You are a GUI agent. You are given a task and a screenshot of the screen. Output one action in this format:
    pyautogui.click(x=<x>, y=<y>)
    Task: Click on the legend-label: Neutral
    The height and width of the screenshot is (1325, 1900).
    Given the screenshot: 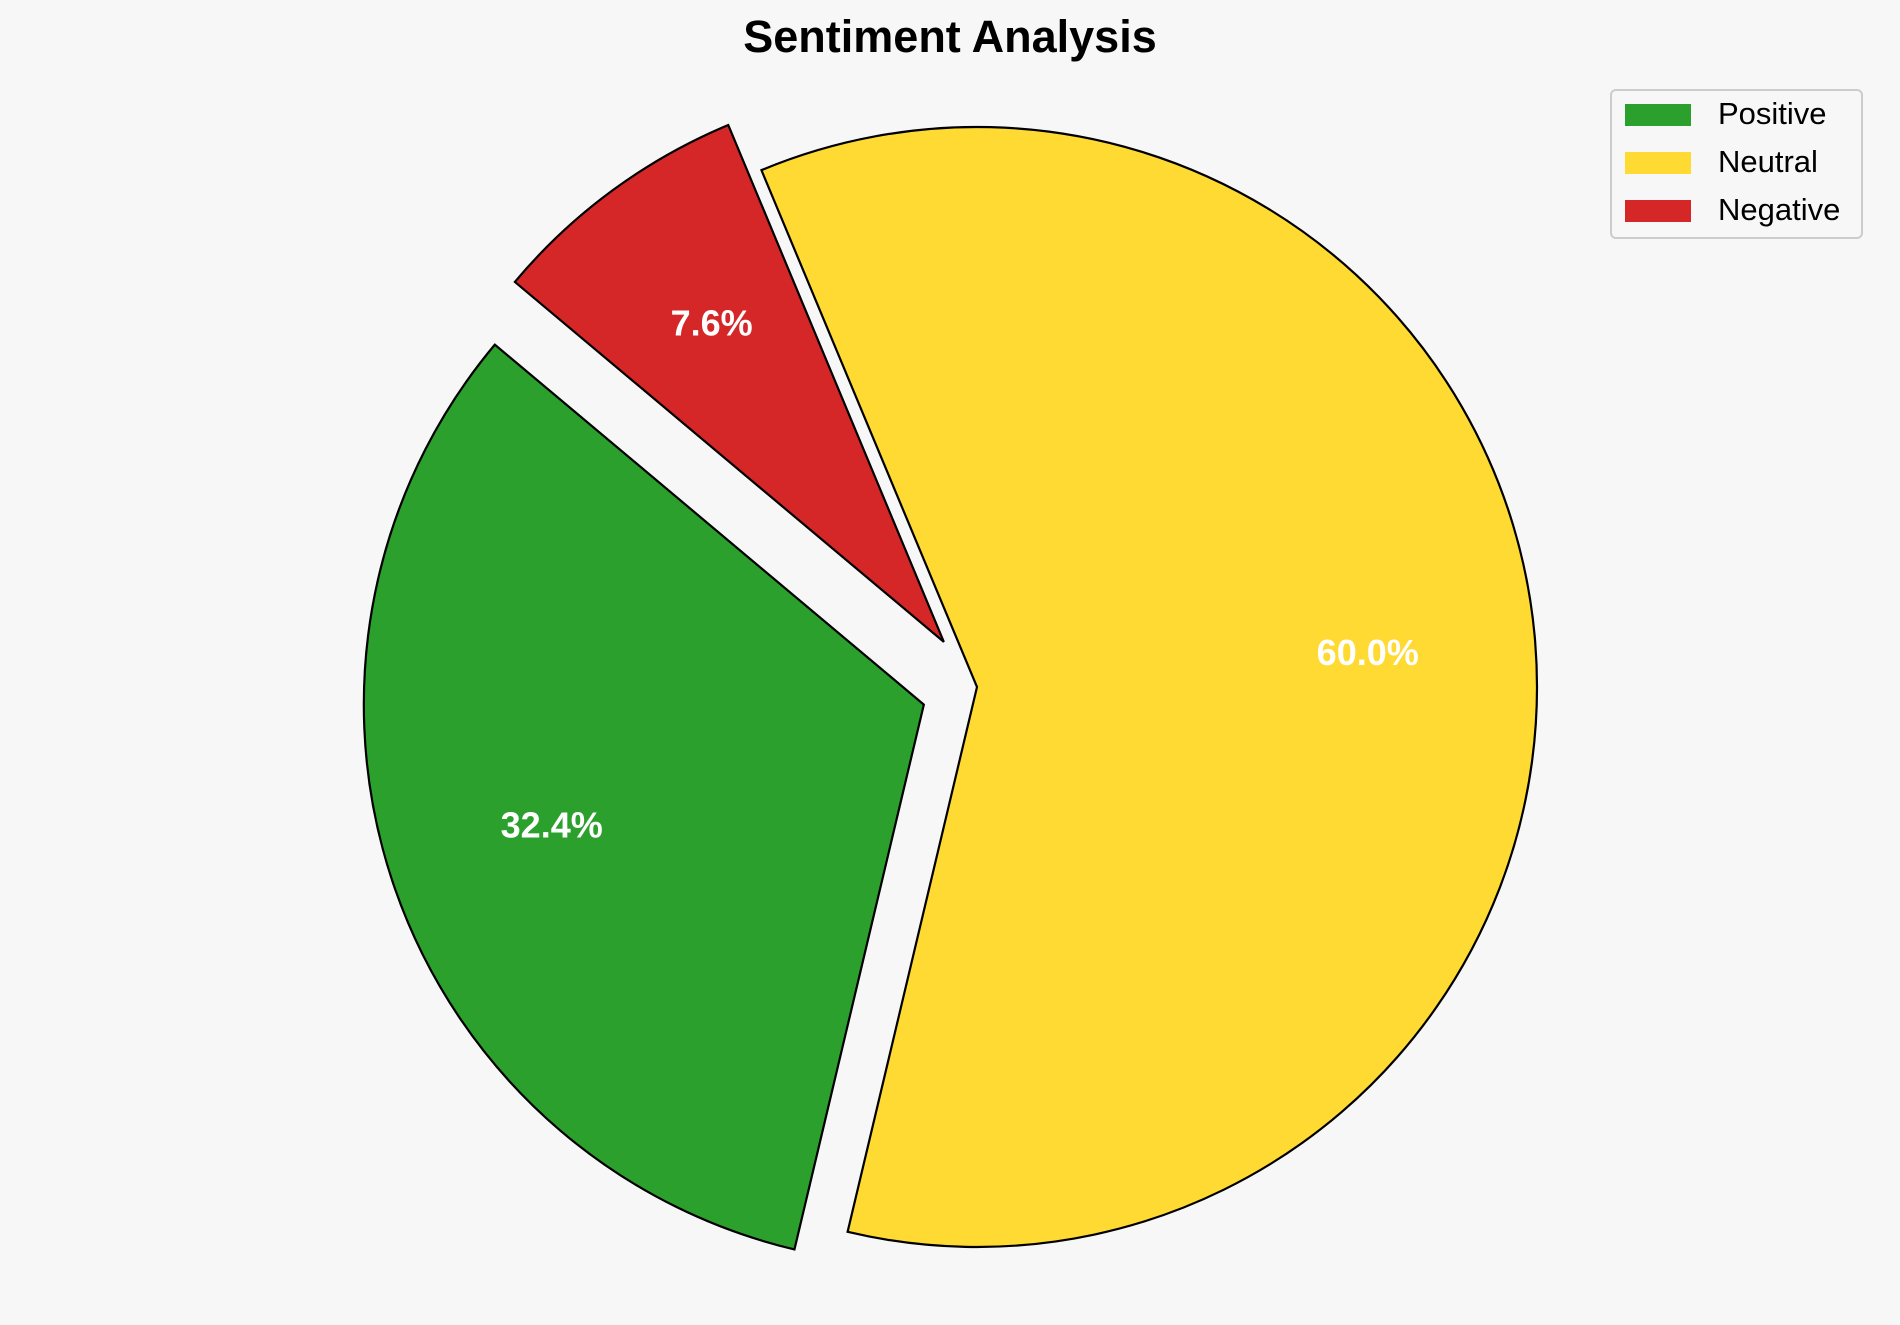 What is the action you would take?
    pyautogui.click(x=1768, y=161)
    